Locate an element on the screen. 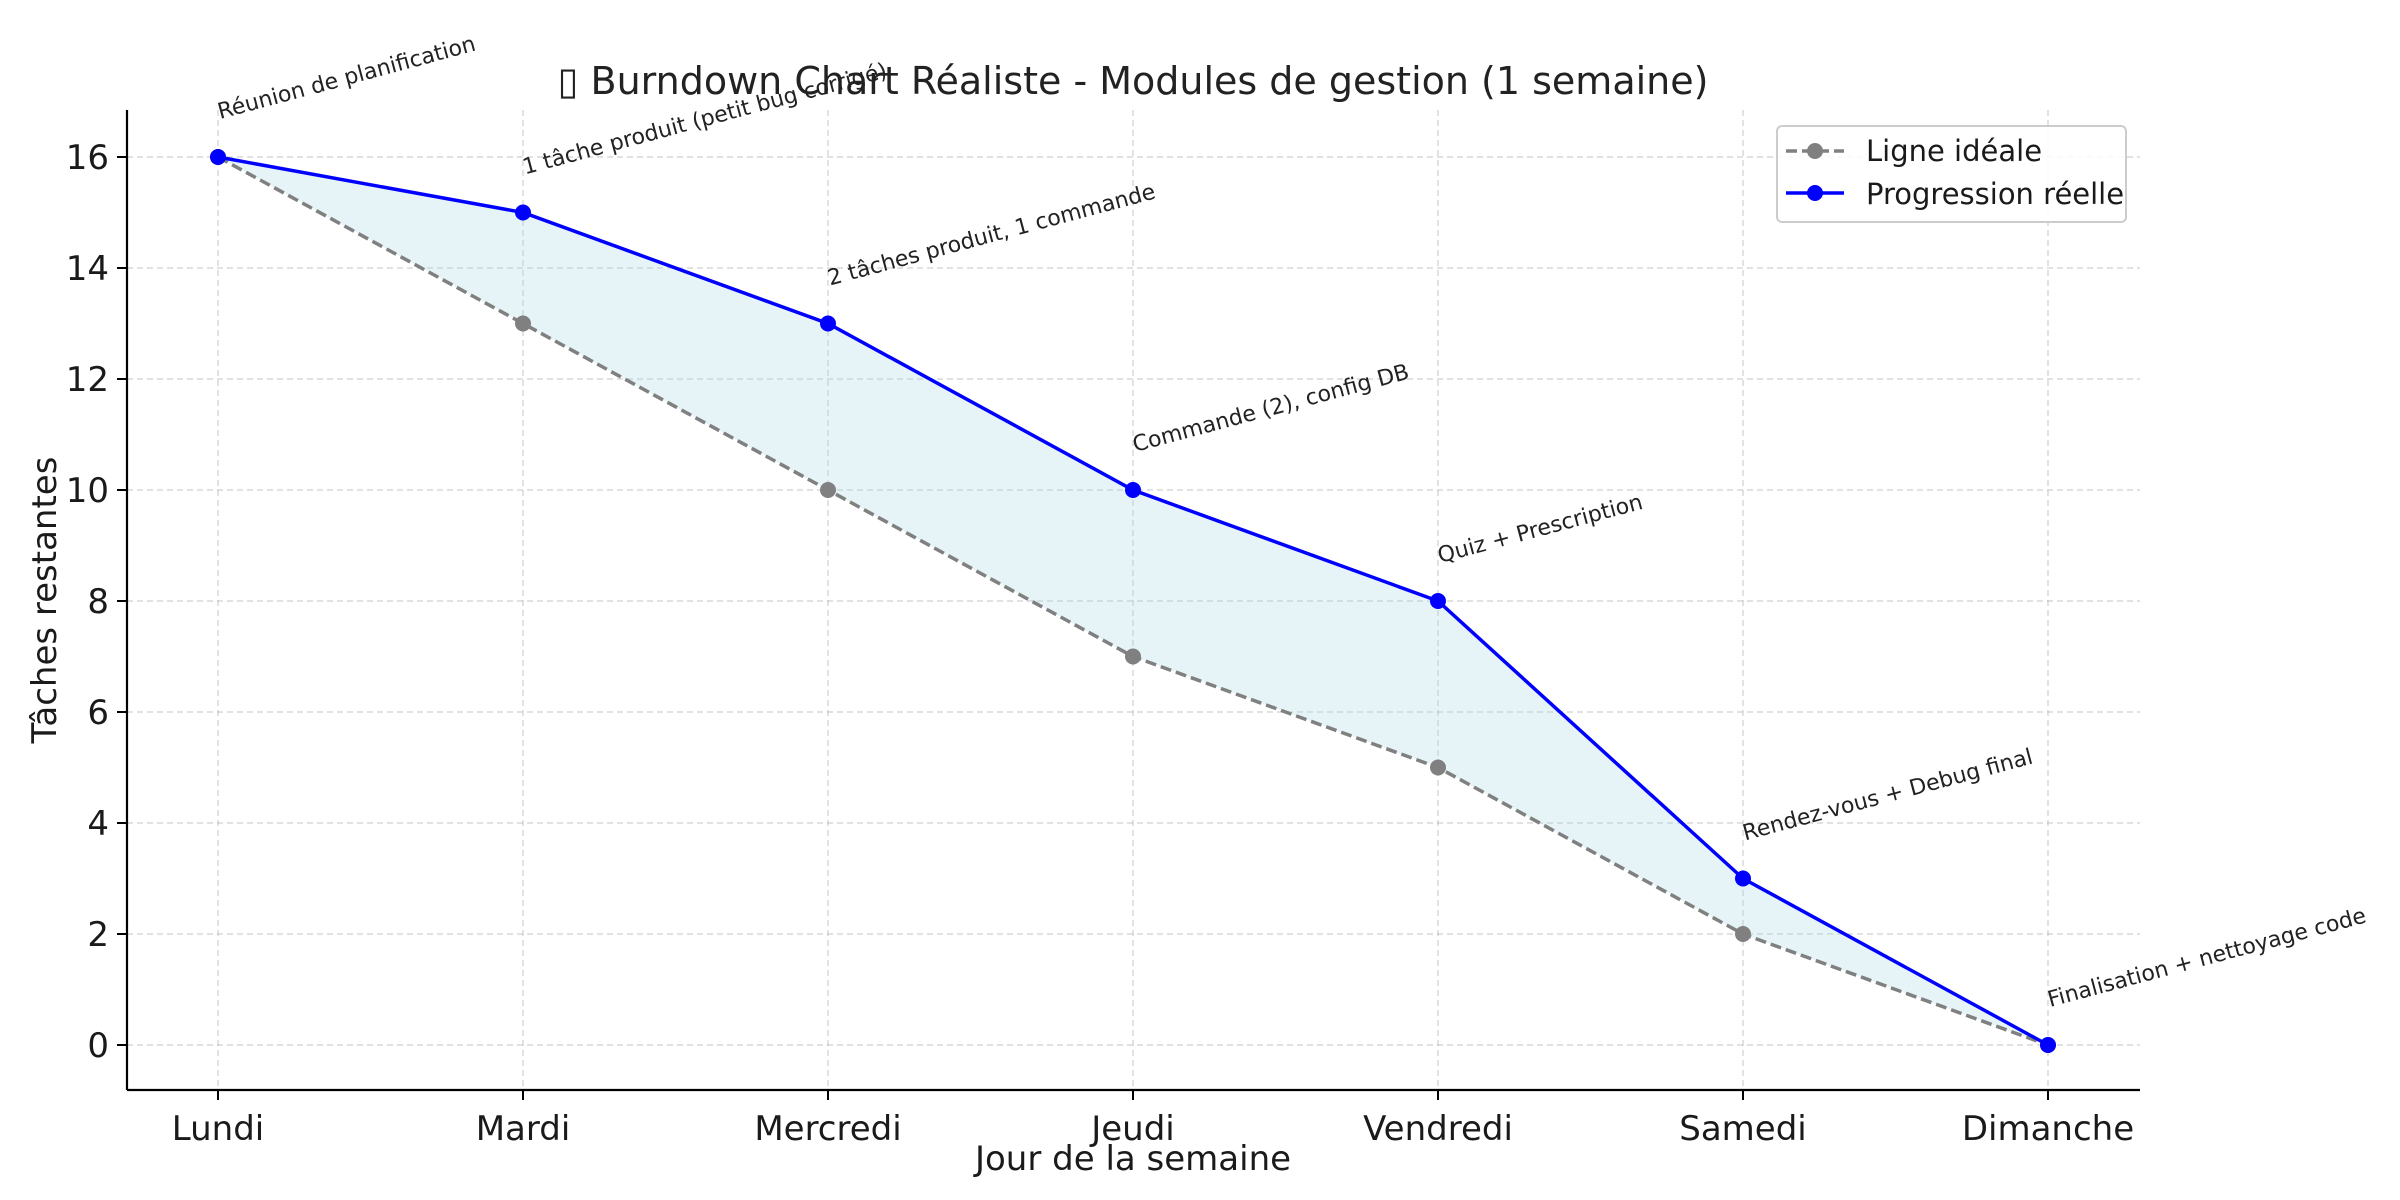  legend-marker-reelle is located at coordinates (1815, 193).